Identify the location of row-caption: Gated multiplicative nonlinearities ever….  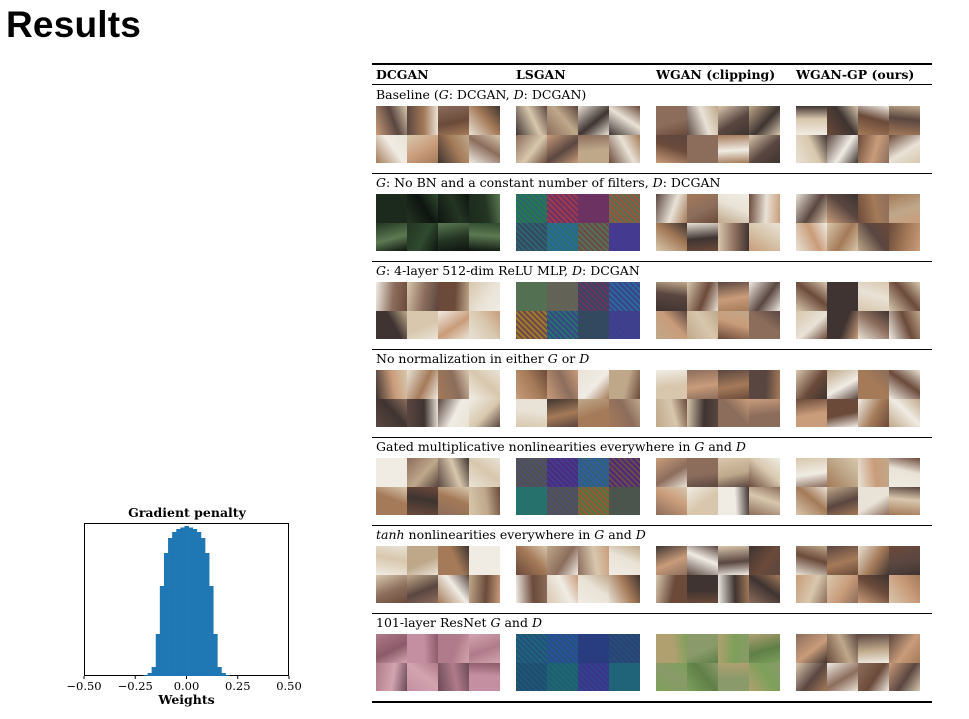
(561, 446).